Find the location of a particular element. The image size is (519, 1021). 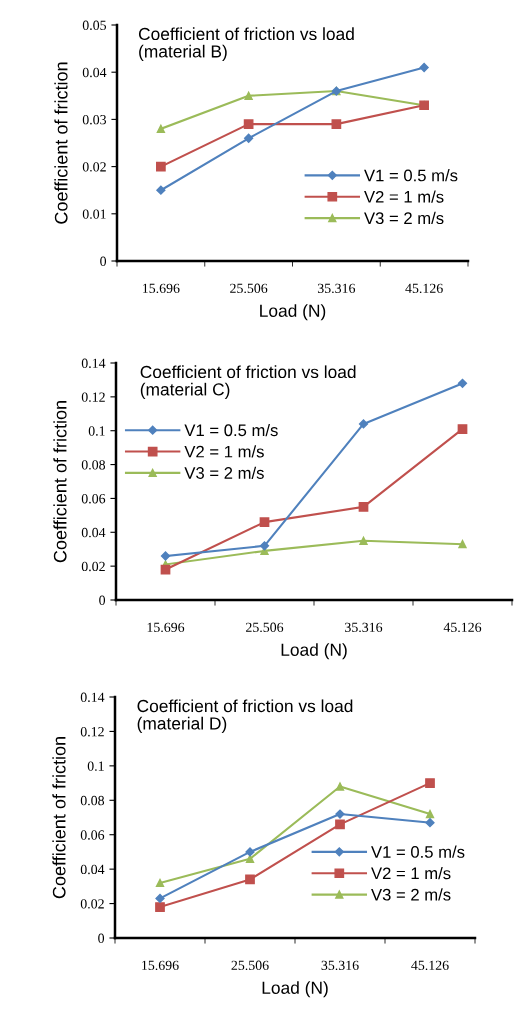

y-tick-label: 0.05 is located at coordinates (94, 25).